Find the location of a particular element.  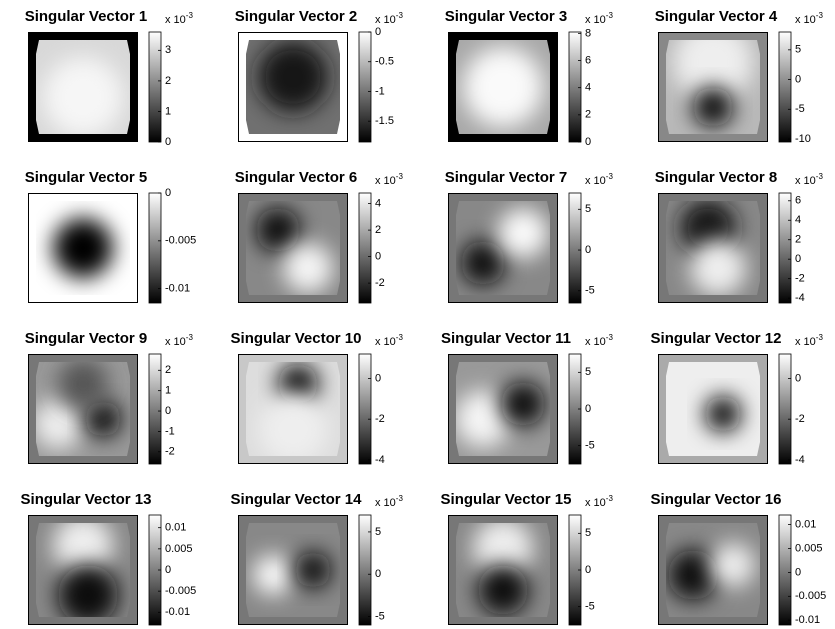

panel: Singular Vector 12 -4 -2 0 x 10-3 is located at coordinates (737, 398).